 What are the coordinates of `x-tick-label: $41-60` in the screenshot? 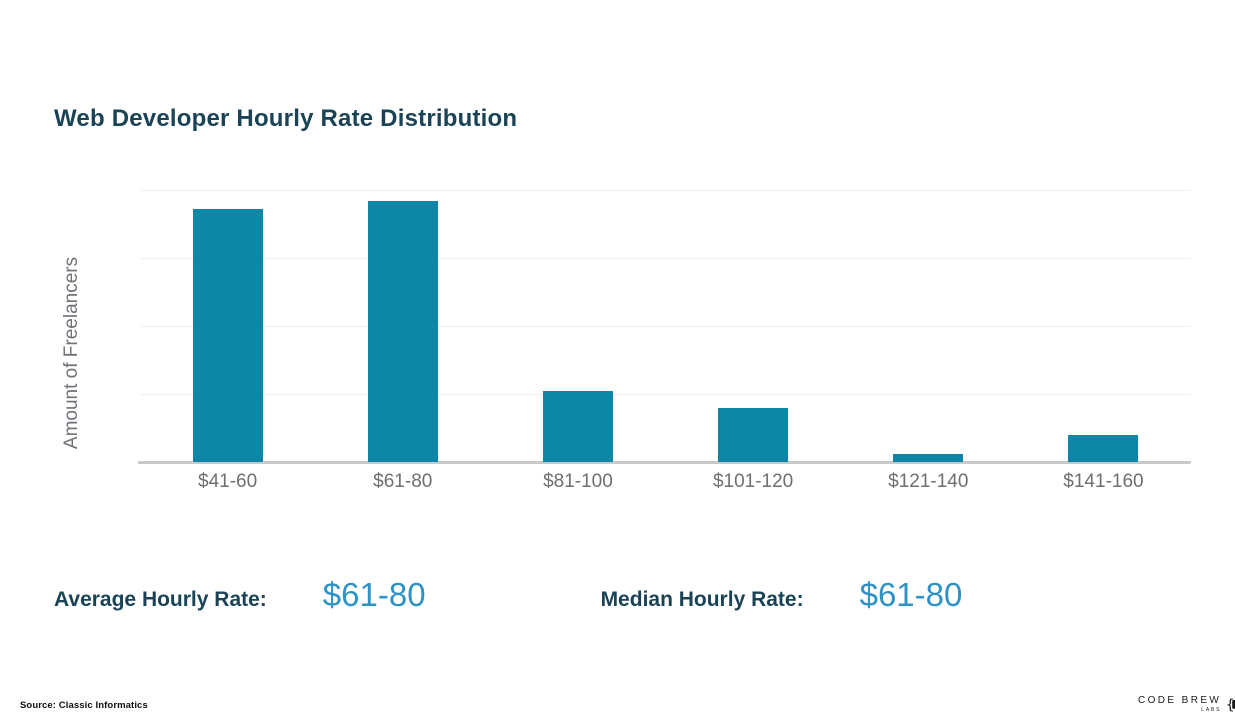 It's located at (228, 481).